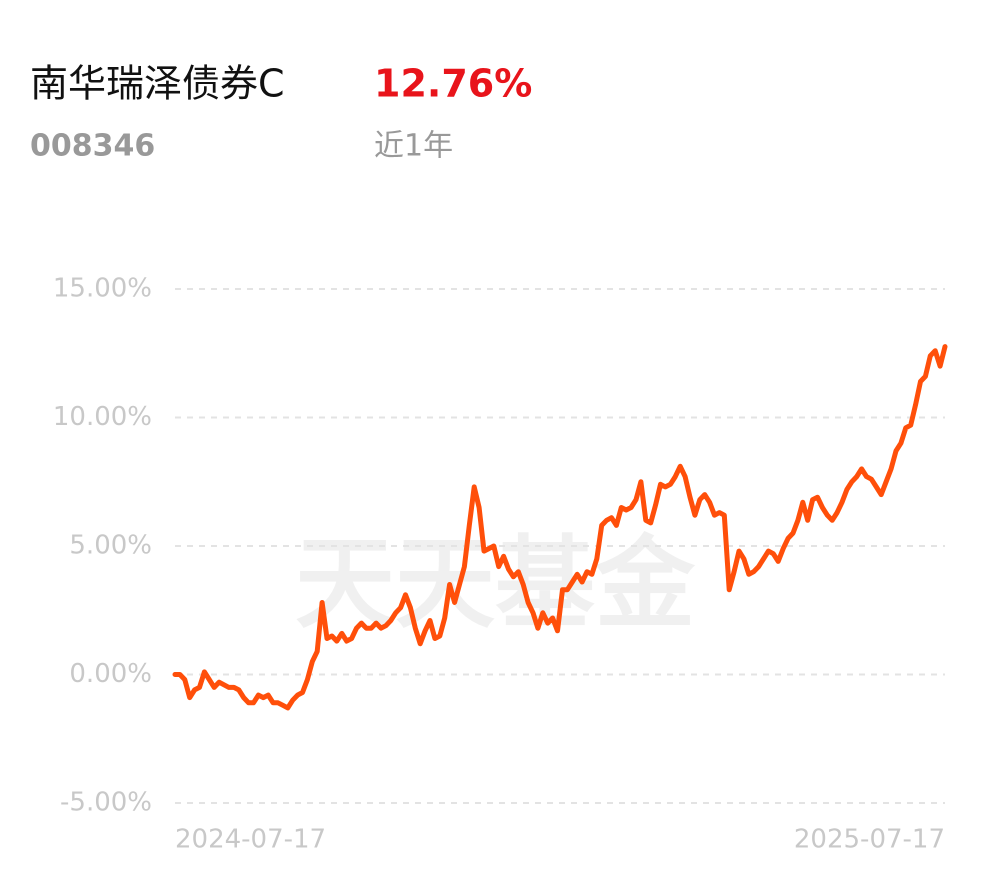  What do you see at coordinates (110, 674) in the screenshot?
I see `y-tick-label: 0.00%` at bounding box center [110, 674].